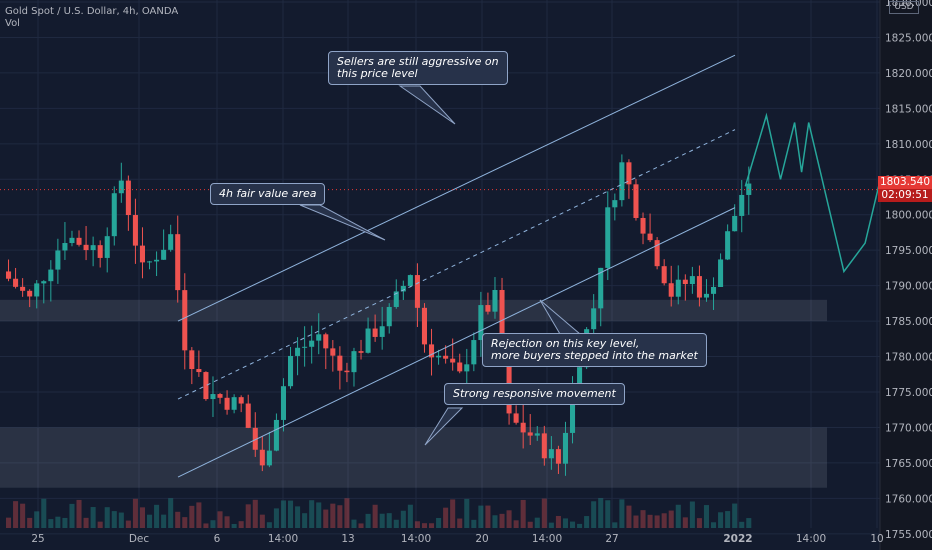 The width and height of the screenshot is (932, 550). What do you see at coordinates (908, 428) in the screenshot?
I see `y-tick-label: 1770.000` at bounding box center [908, 428].